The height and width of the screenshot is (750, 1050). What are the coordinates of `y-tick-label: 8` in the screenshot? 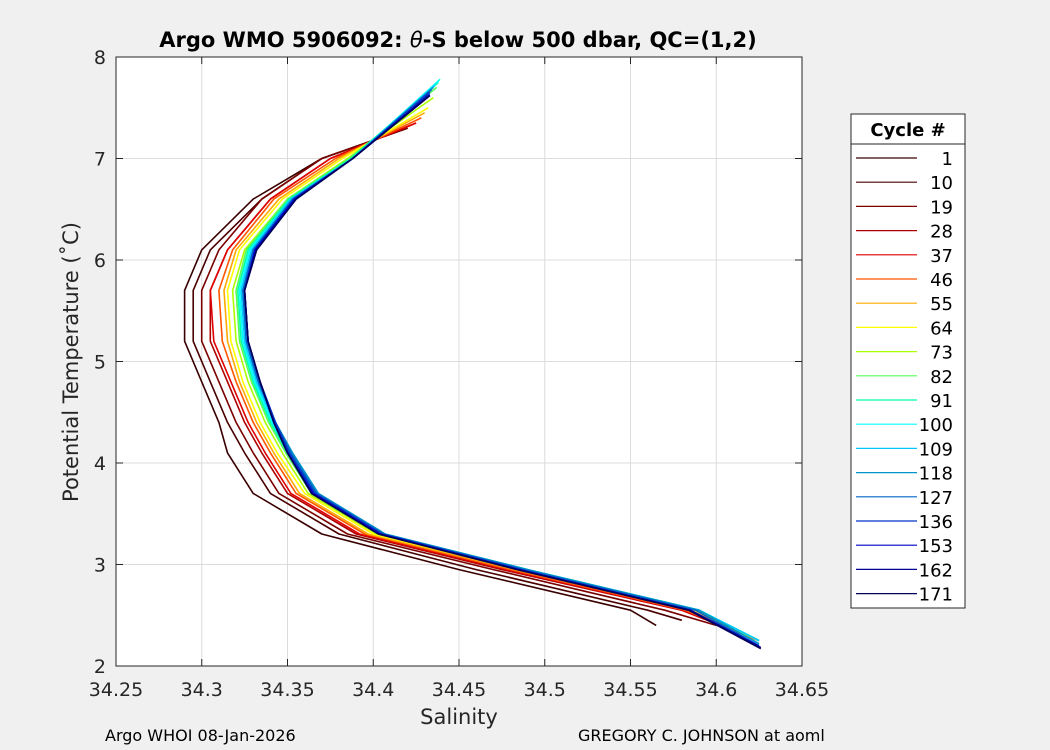 It's located at (100, 58).